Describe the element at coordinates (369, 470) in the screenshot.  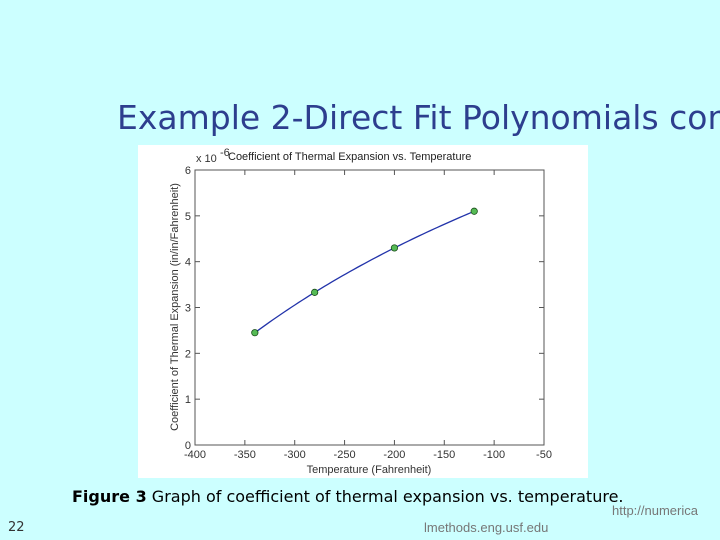
I see `x-axis-label: Temperature (Fahrenheit)` at that location.